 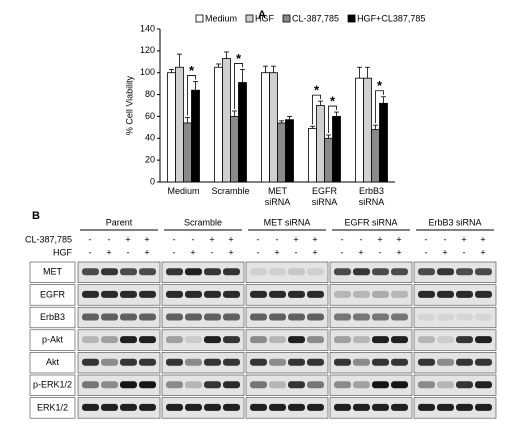 What do you see at coordinates (152, 181) in the screenshot?
I see `y-tick-label: 0` at bounding box center [152, 181].